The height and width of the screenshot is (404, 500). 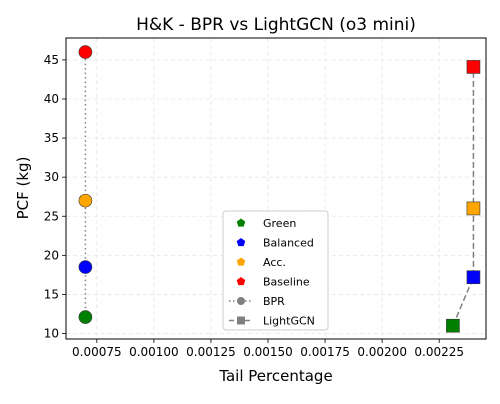 What do you see at coordinates (55, 197) in the screenshot?
I see `y-axis: 10 15 20 25 30 35 40 45` at bounding box center [55, 197].